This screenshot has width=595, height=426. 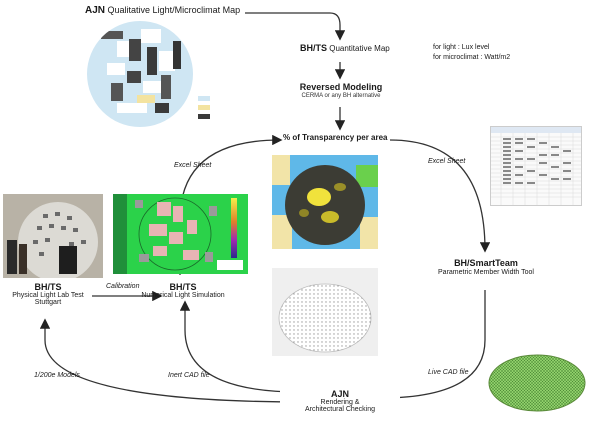 I want to click on transparency-label: % of Transparency per area, so click(x=335, y=137).